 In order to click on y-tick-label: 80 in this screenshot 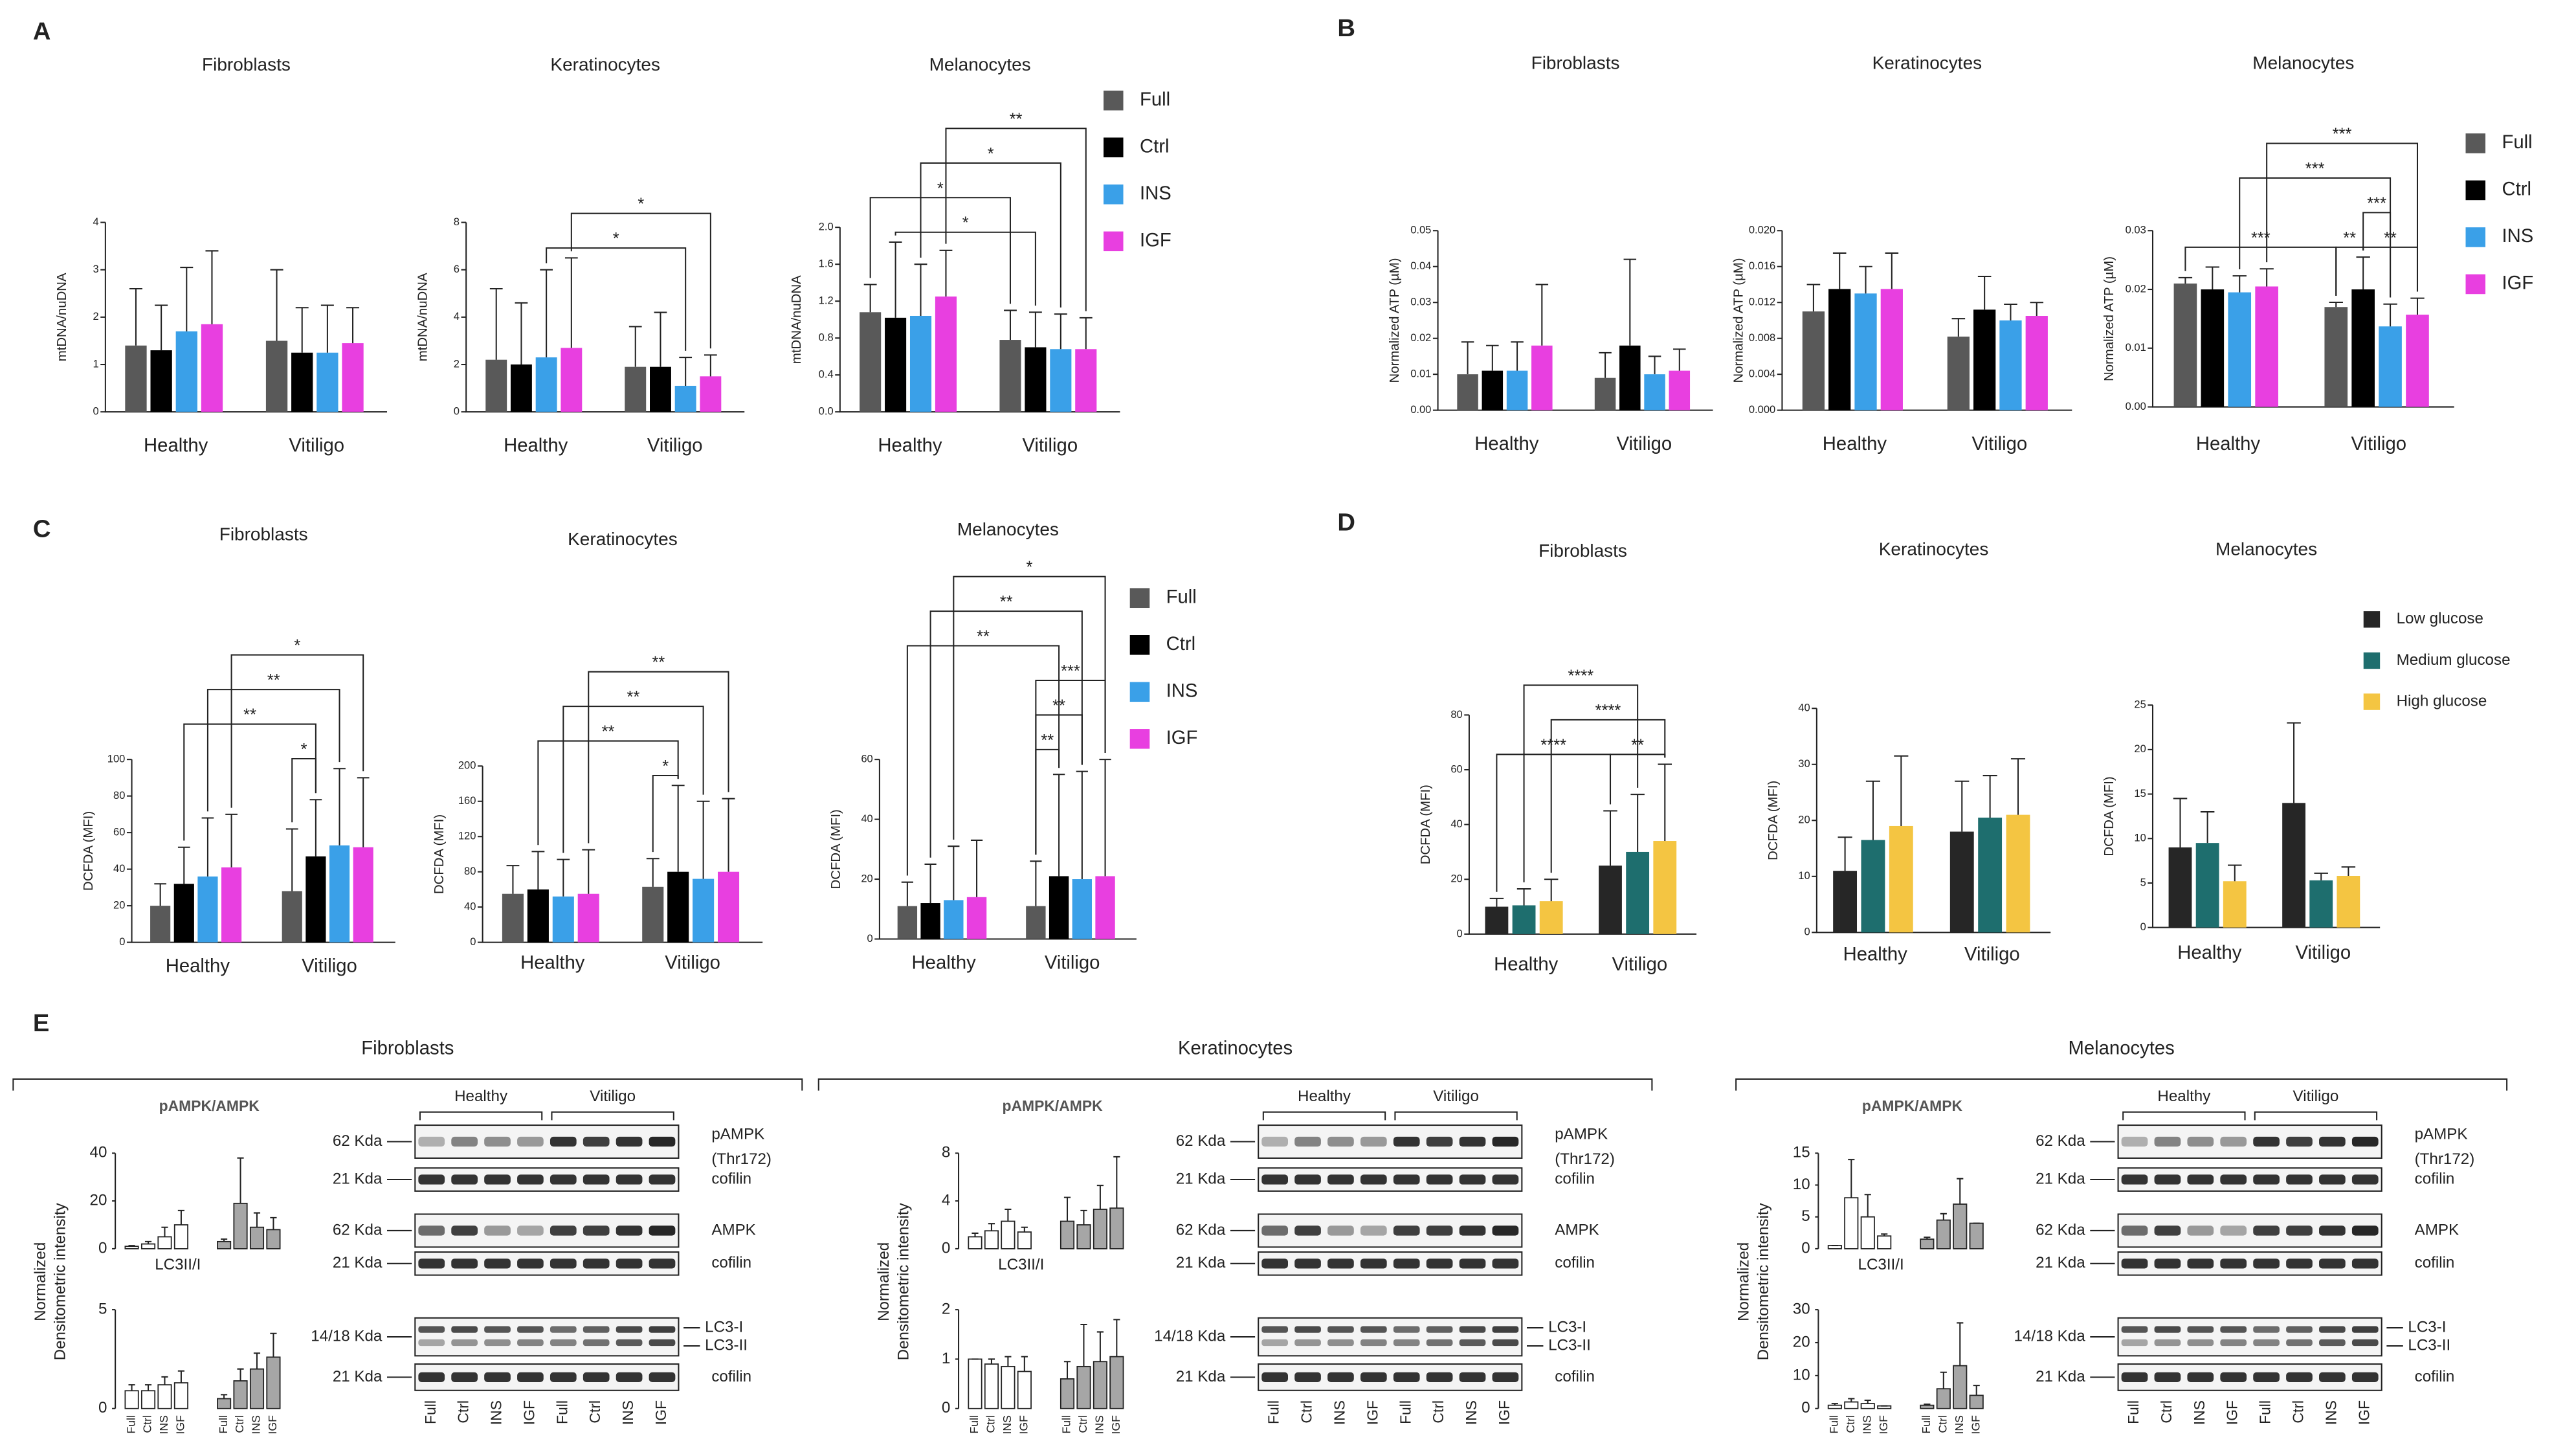, I will do `click(119, 795)`.